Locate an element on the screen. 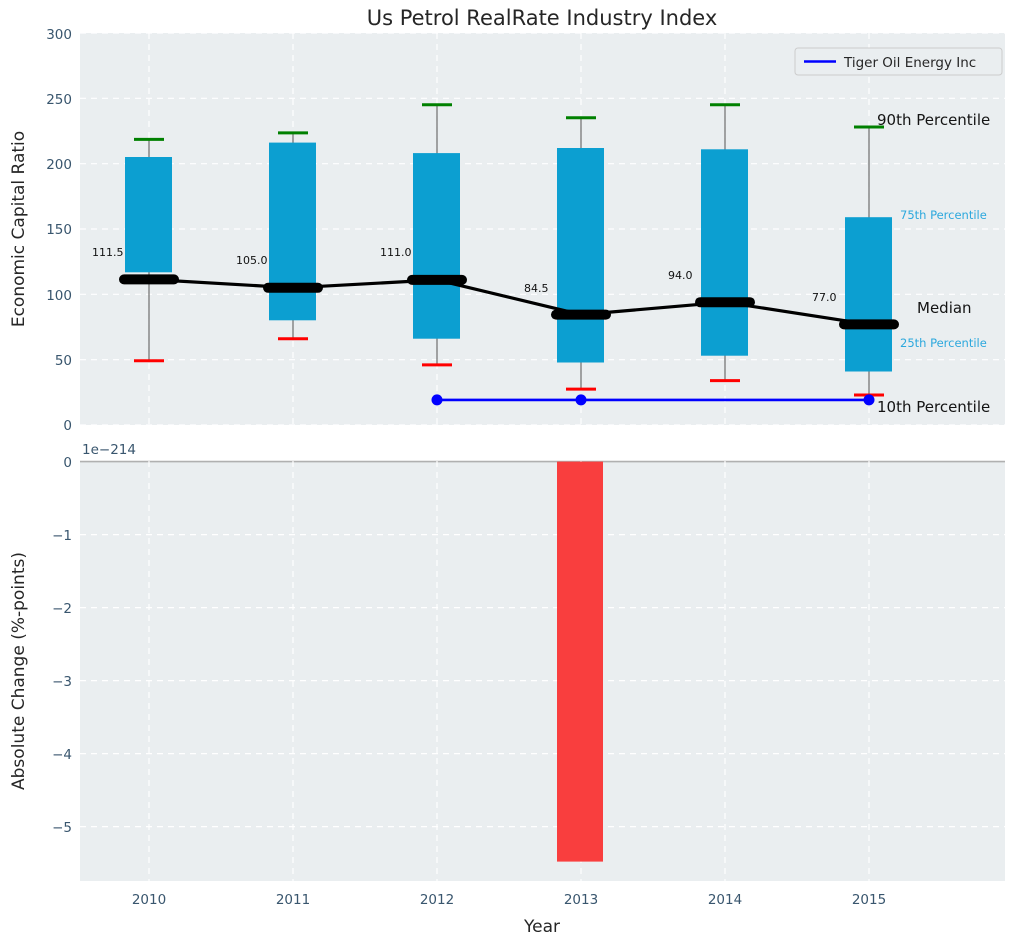  company-marker-2013 is located at coordinates (581, 400).